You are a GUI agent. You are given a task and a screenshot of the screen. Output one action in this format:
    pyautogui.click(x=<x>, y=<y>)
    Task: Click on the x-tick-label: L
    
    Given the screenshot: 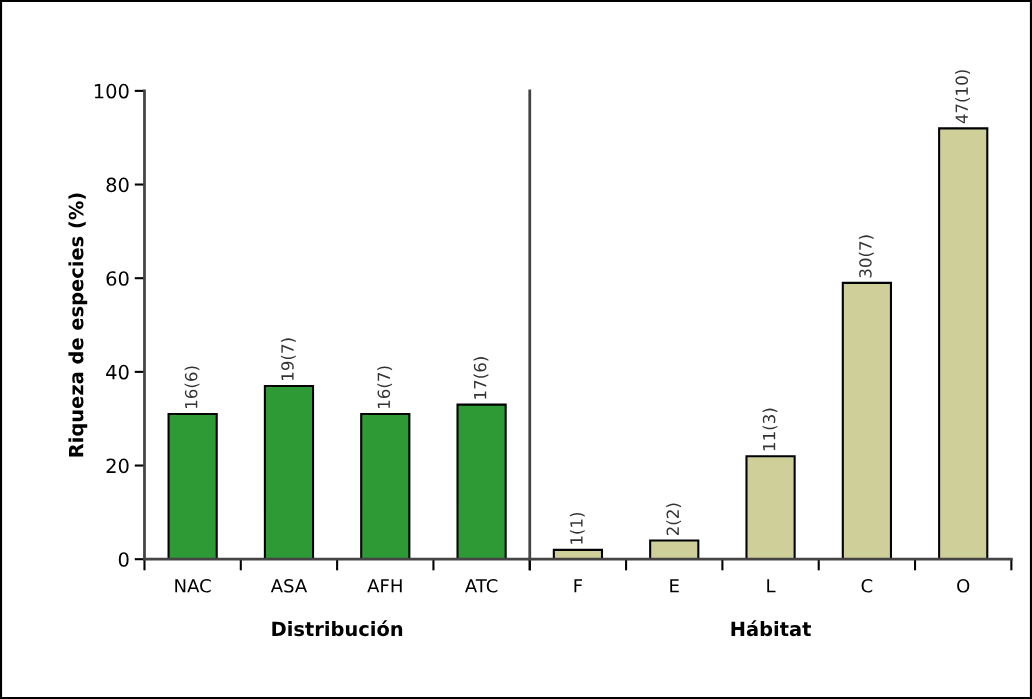 What is the action you would take?
    pyautogui.click(x=771, y=586)
    